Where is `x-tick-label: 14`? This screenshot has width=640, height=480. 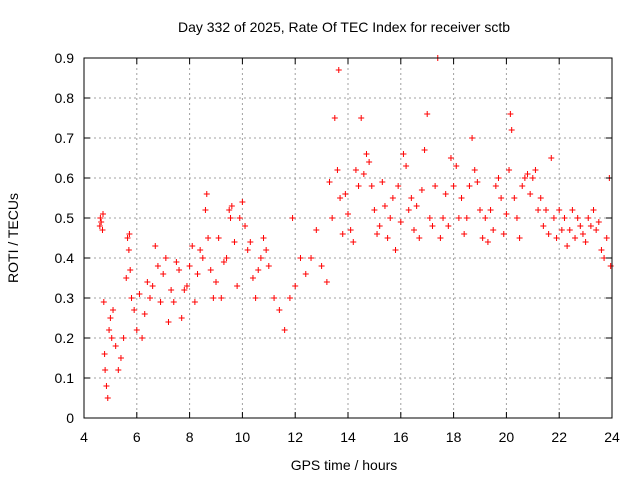 x-tick-label: 14 is located at coordinates (348, 437).